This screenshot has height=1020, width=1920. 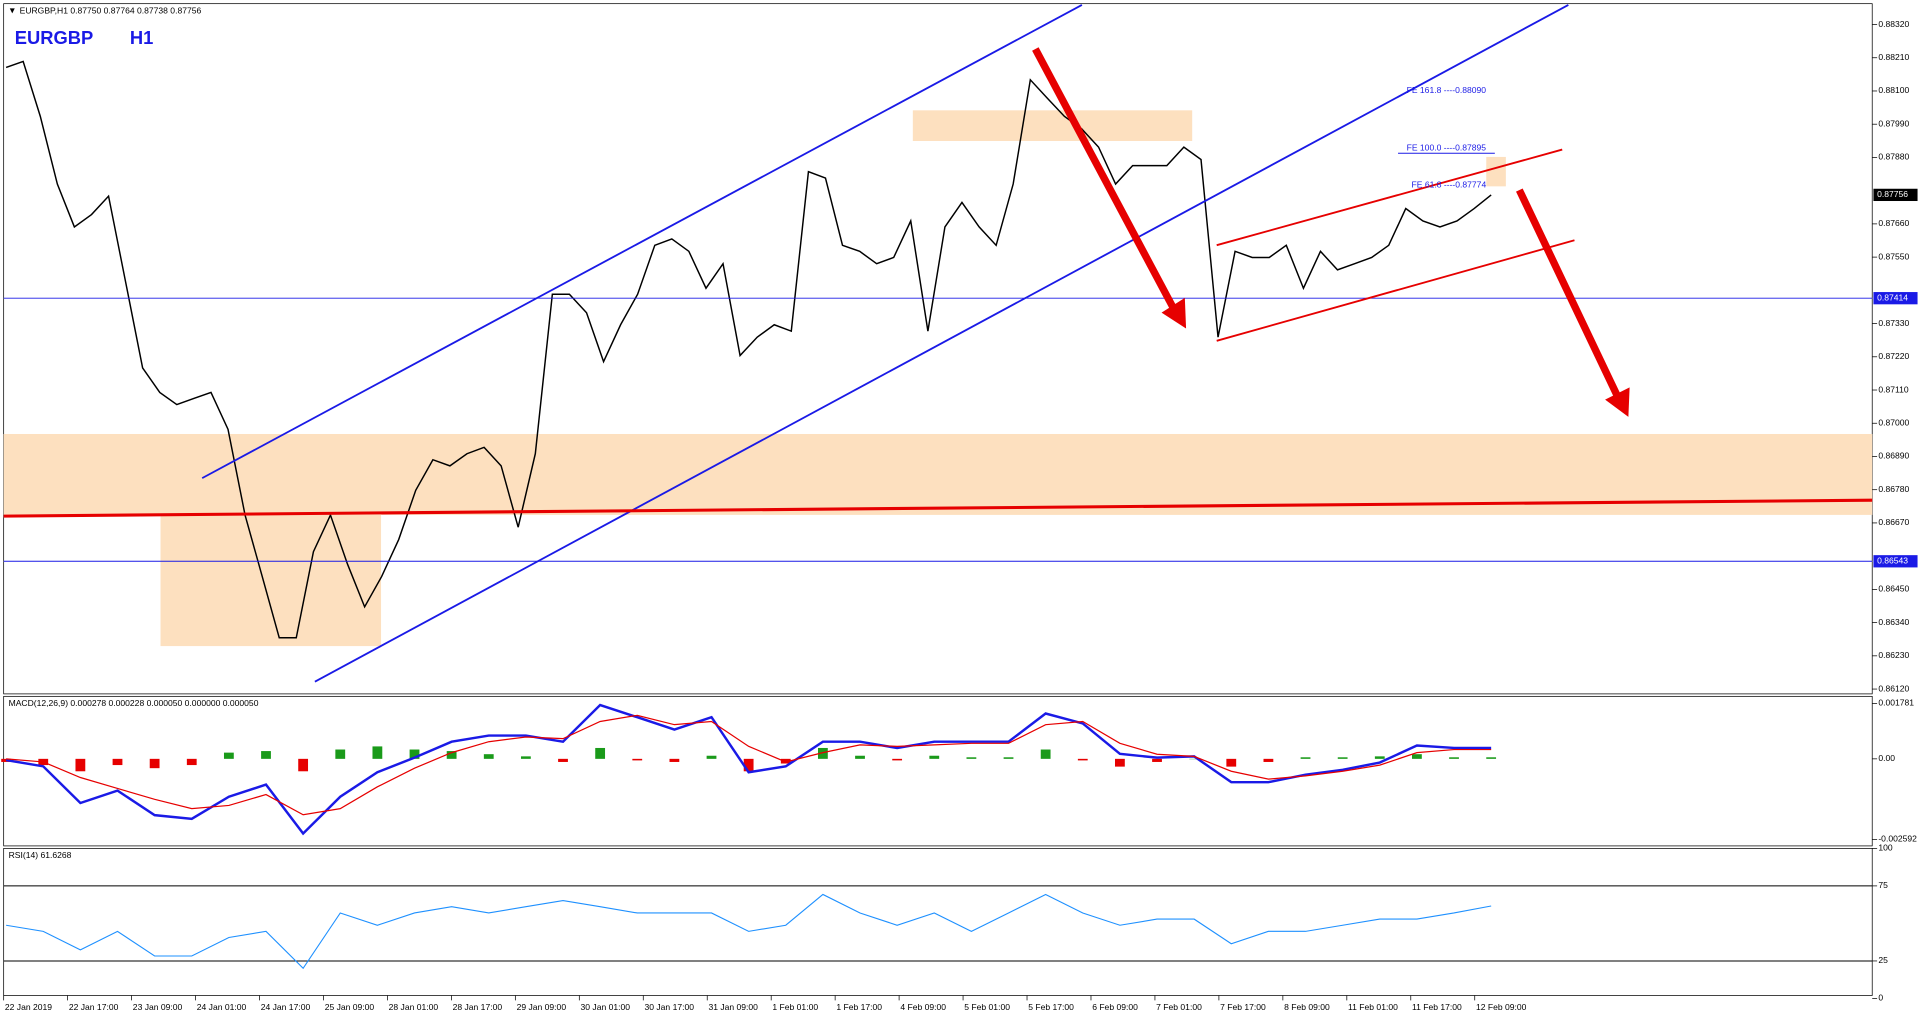 What do you see at coordinates (1883, 960) in the screenshot?
I see `y-tick-label: 25` at bounding box center [1883, 960].